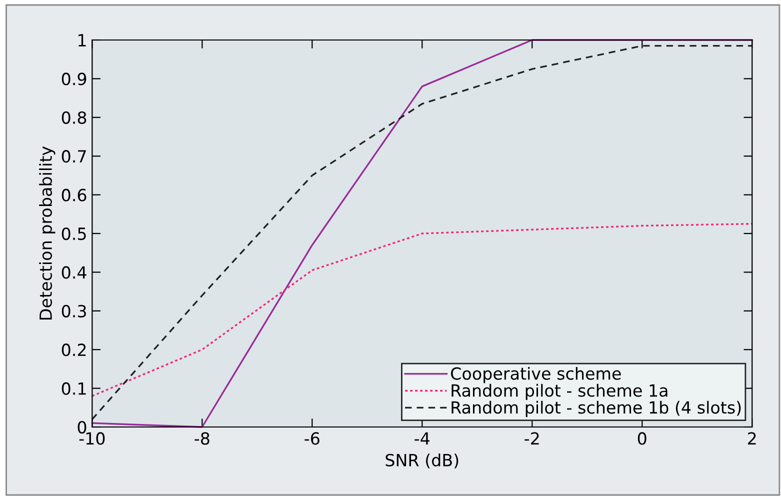 This screenshot has width=781, height=500. I want to click on x-tick-label: -10, so click(92, 438).